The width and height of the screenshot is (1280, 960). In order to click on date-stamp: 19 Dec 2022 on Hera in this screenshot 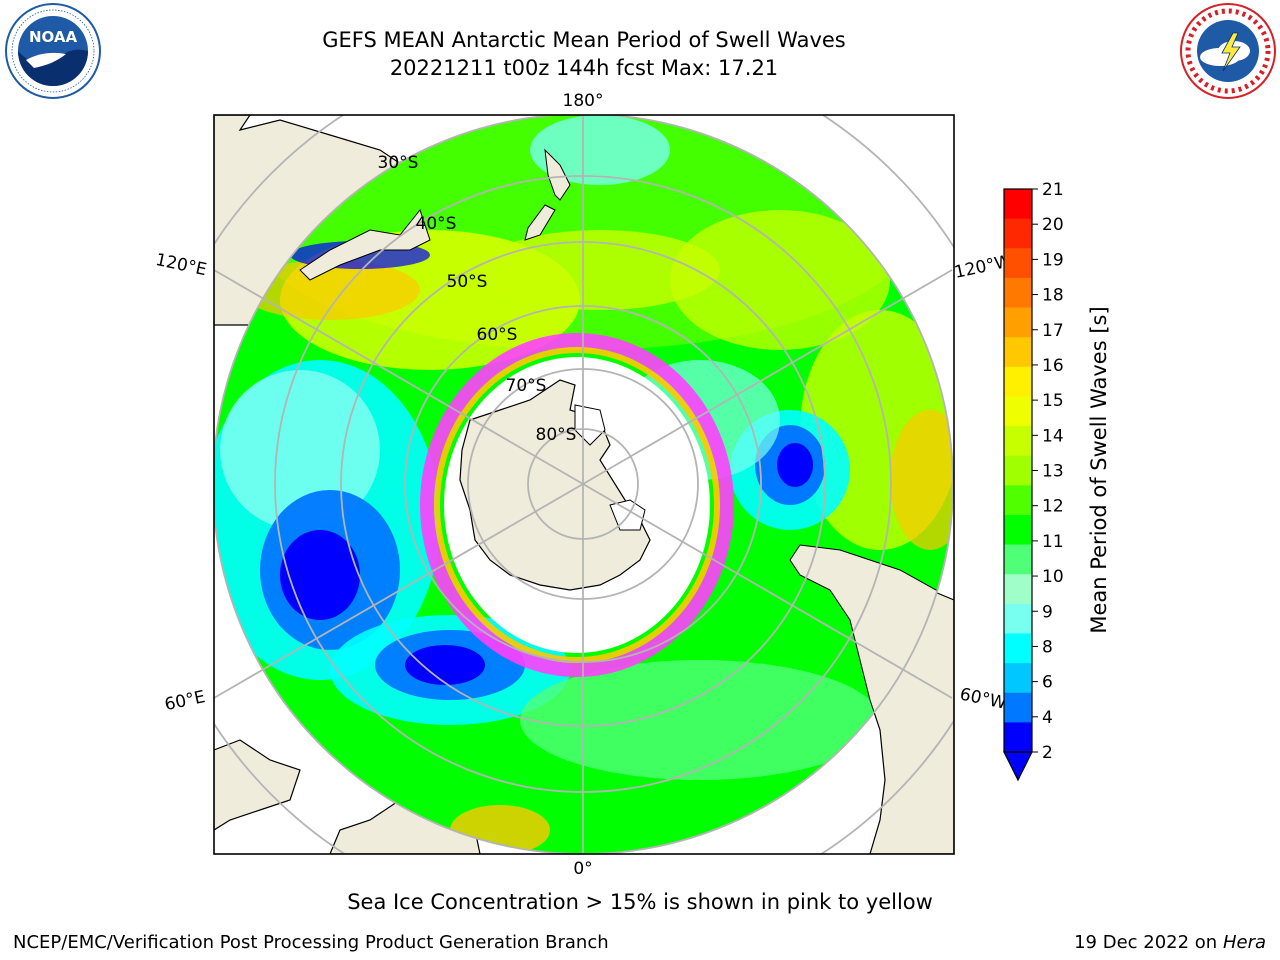, I will do `click(1170, 942)`.